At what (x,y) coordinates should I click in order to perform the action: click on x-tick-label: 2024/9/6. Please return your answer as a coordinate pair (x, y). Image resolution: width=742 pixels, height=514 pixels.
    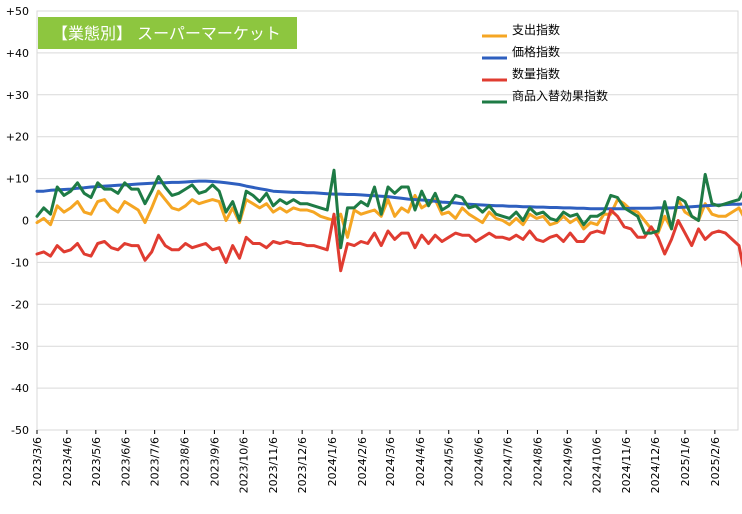
    Looking at the image, I should click on (567, 461).